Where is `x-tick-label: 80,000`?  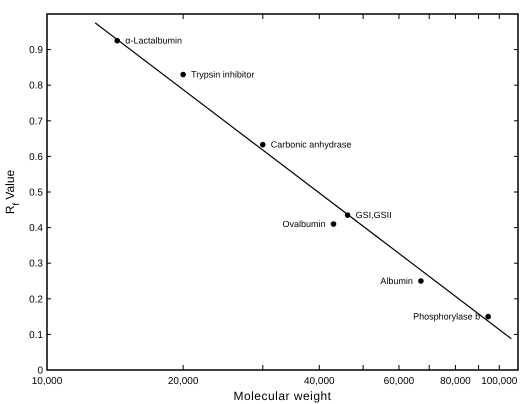
x-tick-label: 80,000 is located at coordinates (456, 381).